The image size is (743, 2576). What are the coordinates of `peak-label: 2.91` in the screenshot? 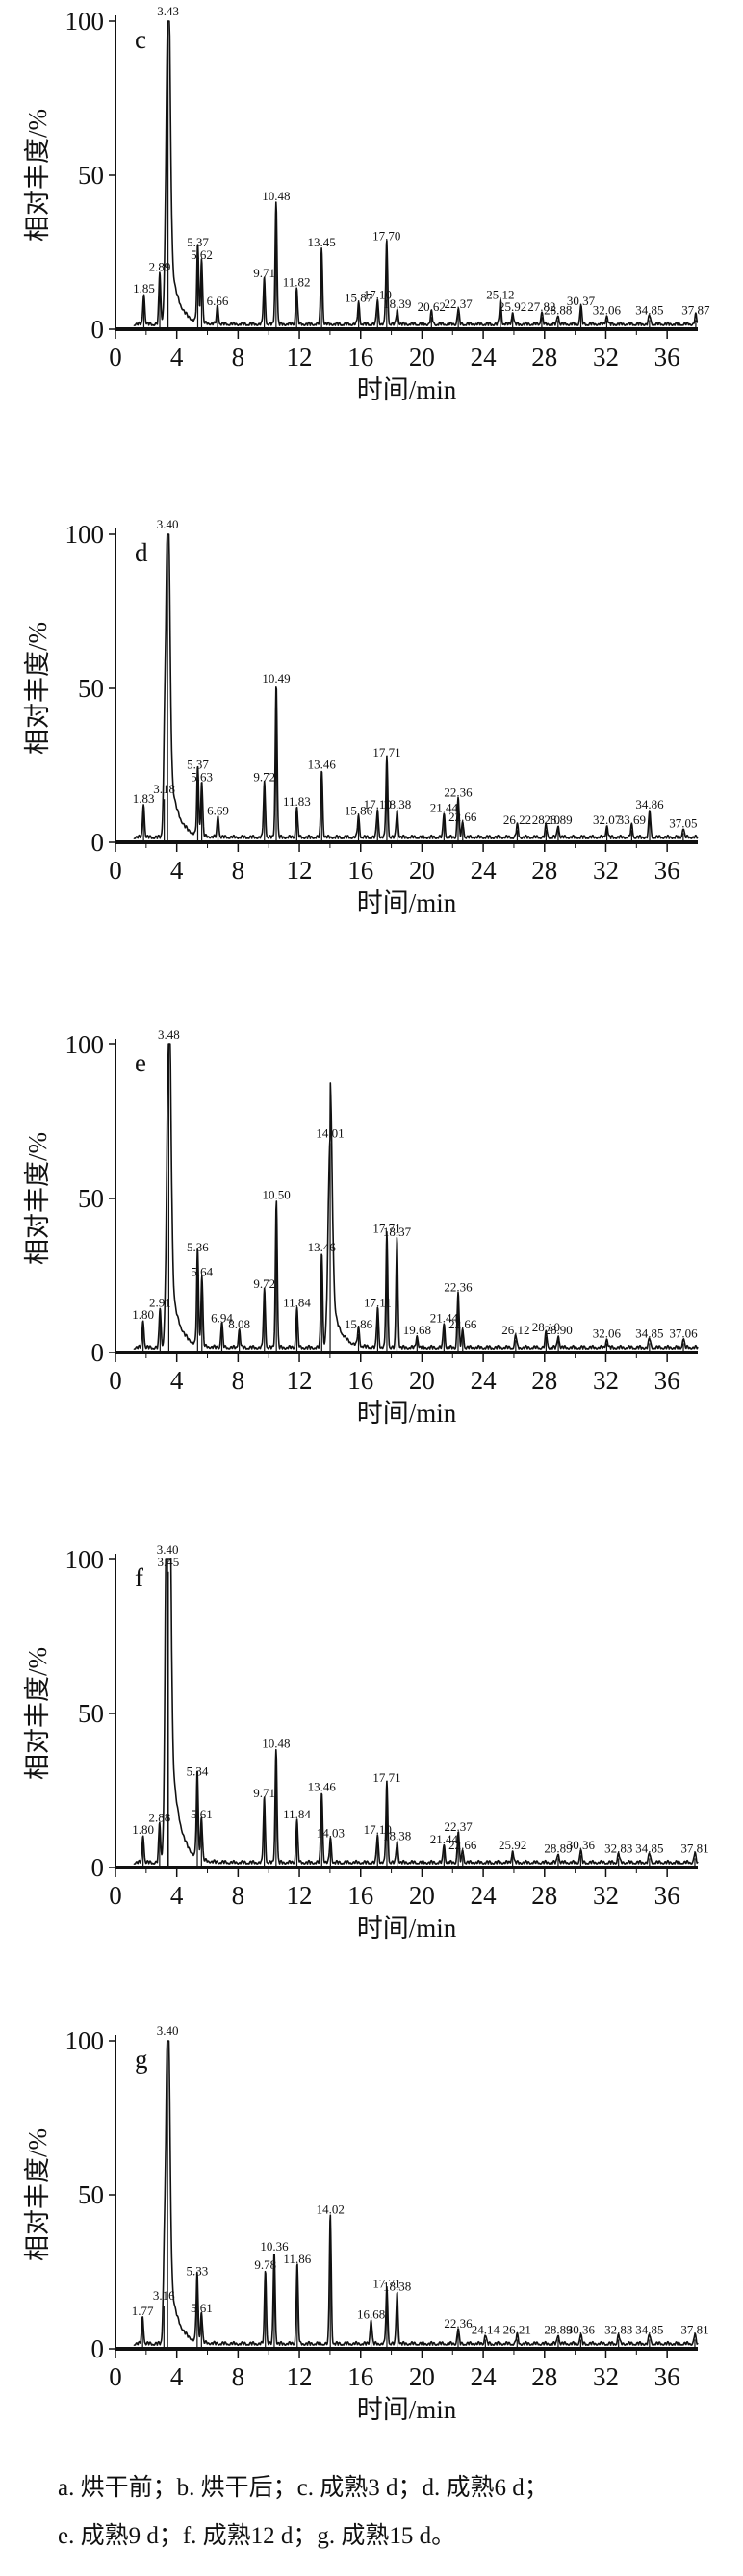 It's located at (160, 1302).